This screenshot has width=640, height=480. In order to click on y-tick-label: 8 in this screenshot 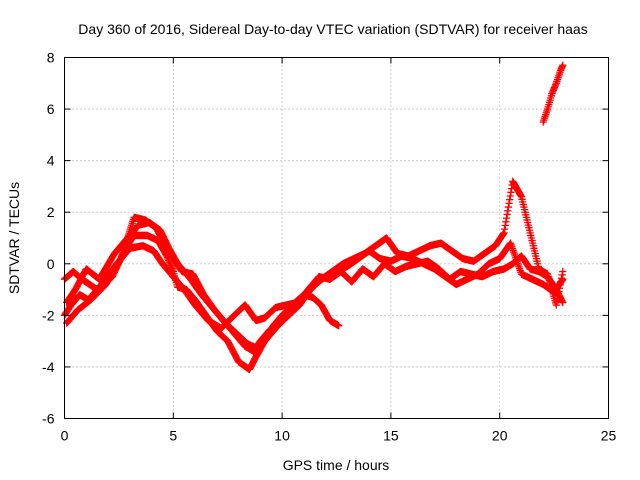, I will do `click(51, 58)`.